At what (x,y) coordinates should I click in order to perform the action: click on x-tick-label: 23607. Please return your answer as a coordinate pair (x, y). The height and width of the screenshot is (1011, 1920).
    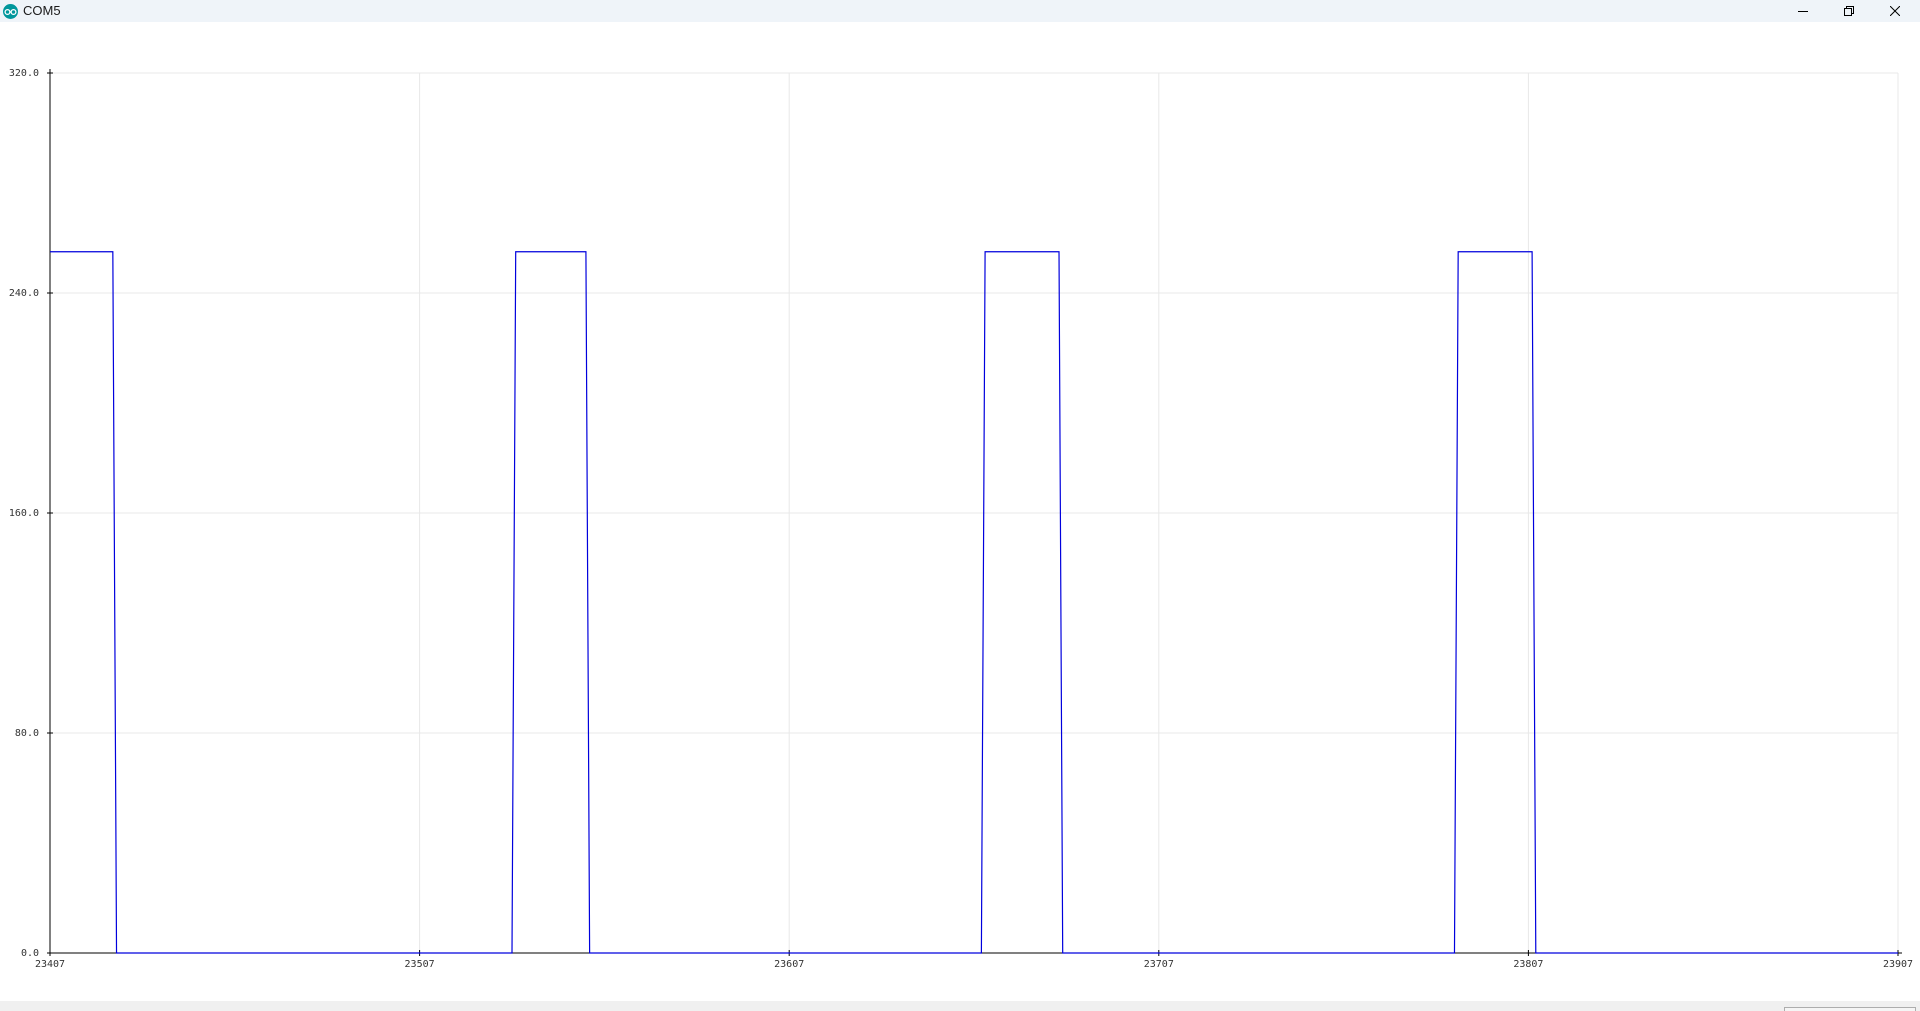
    Looking at the image, I should click on (789, 964).